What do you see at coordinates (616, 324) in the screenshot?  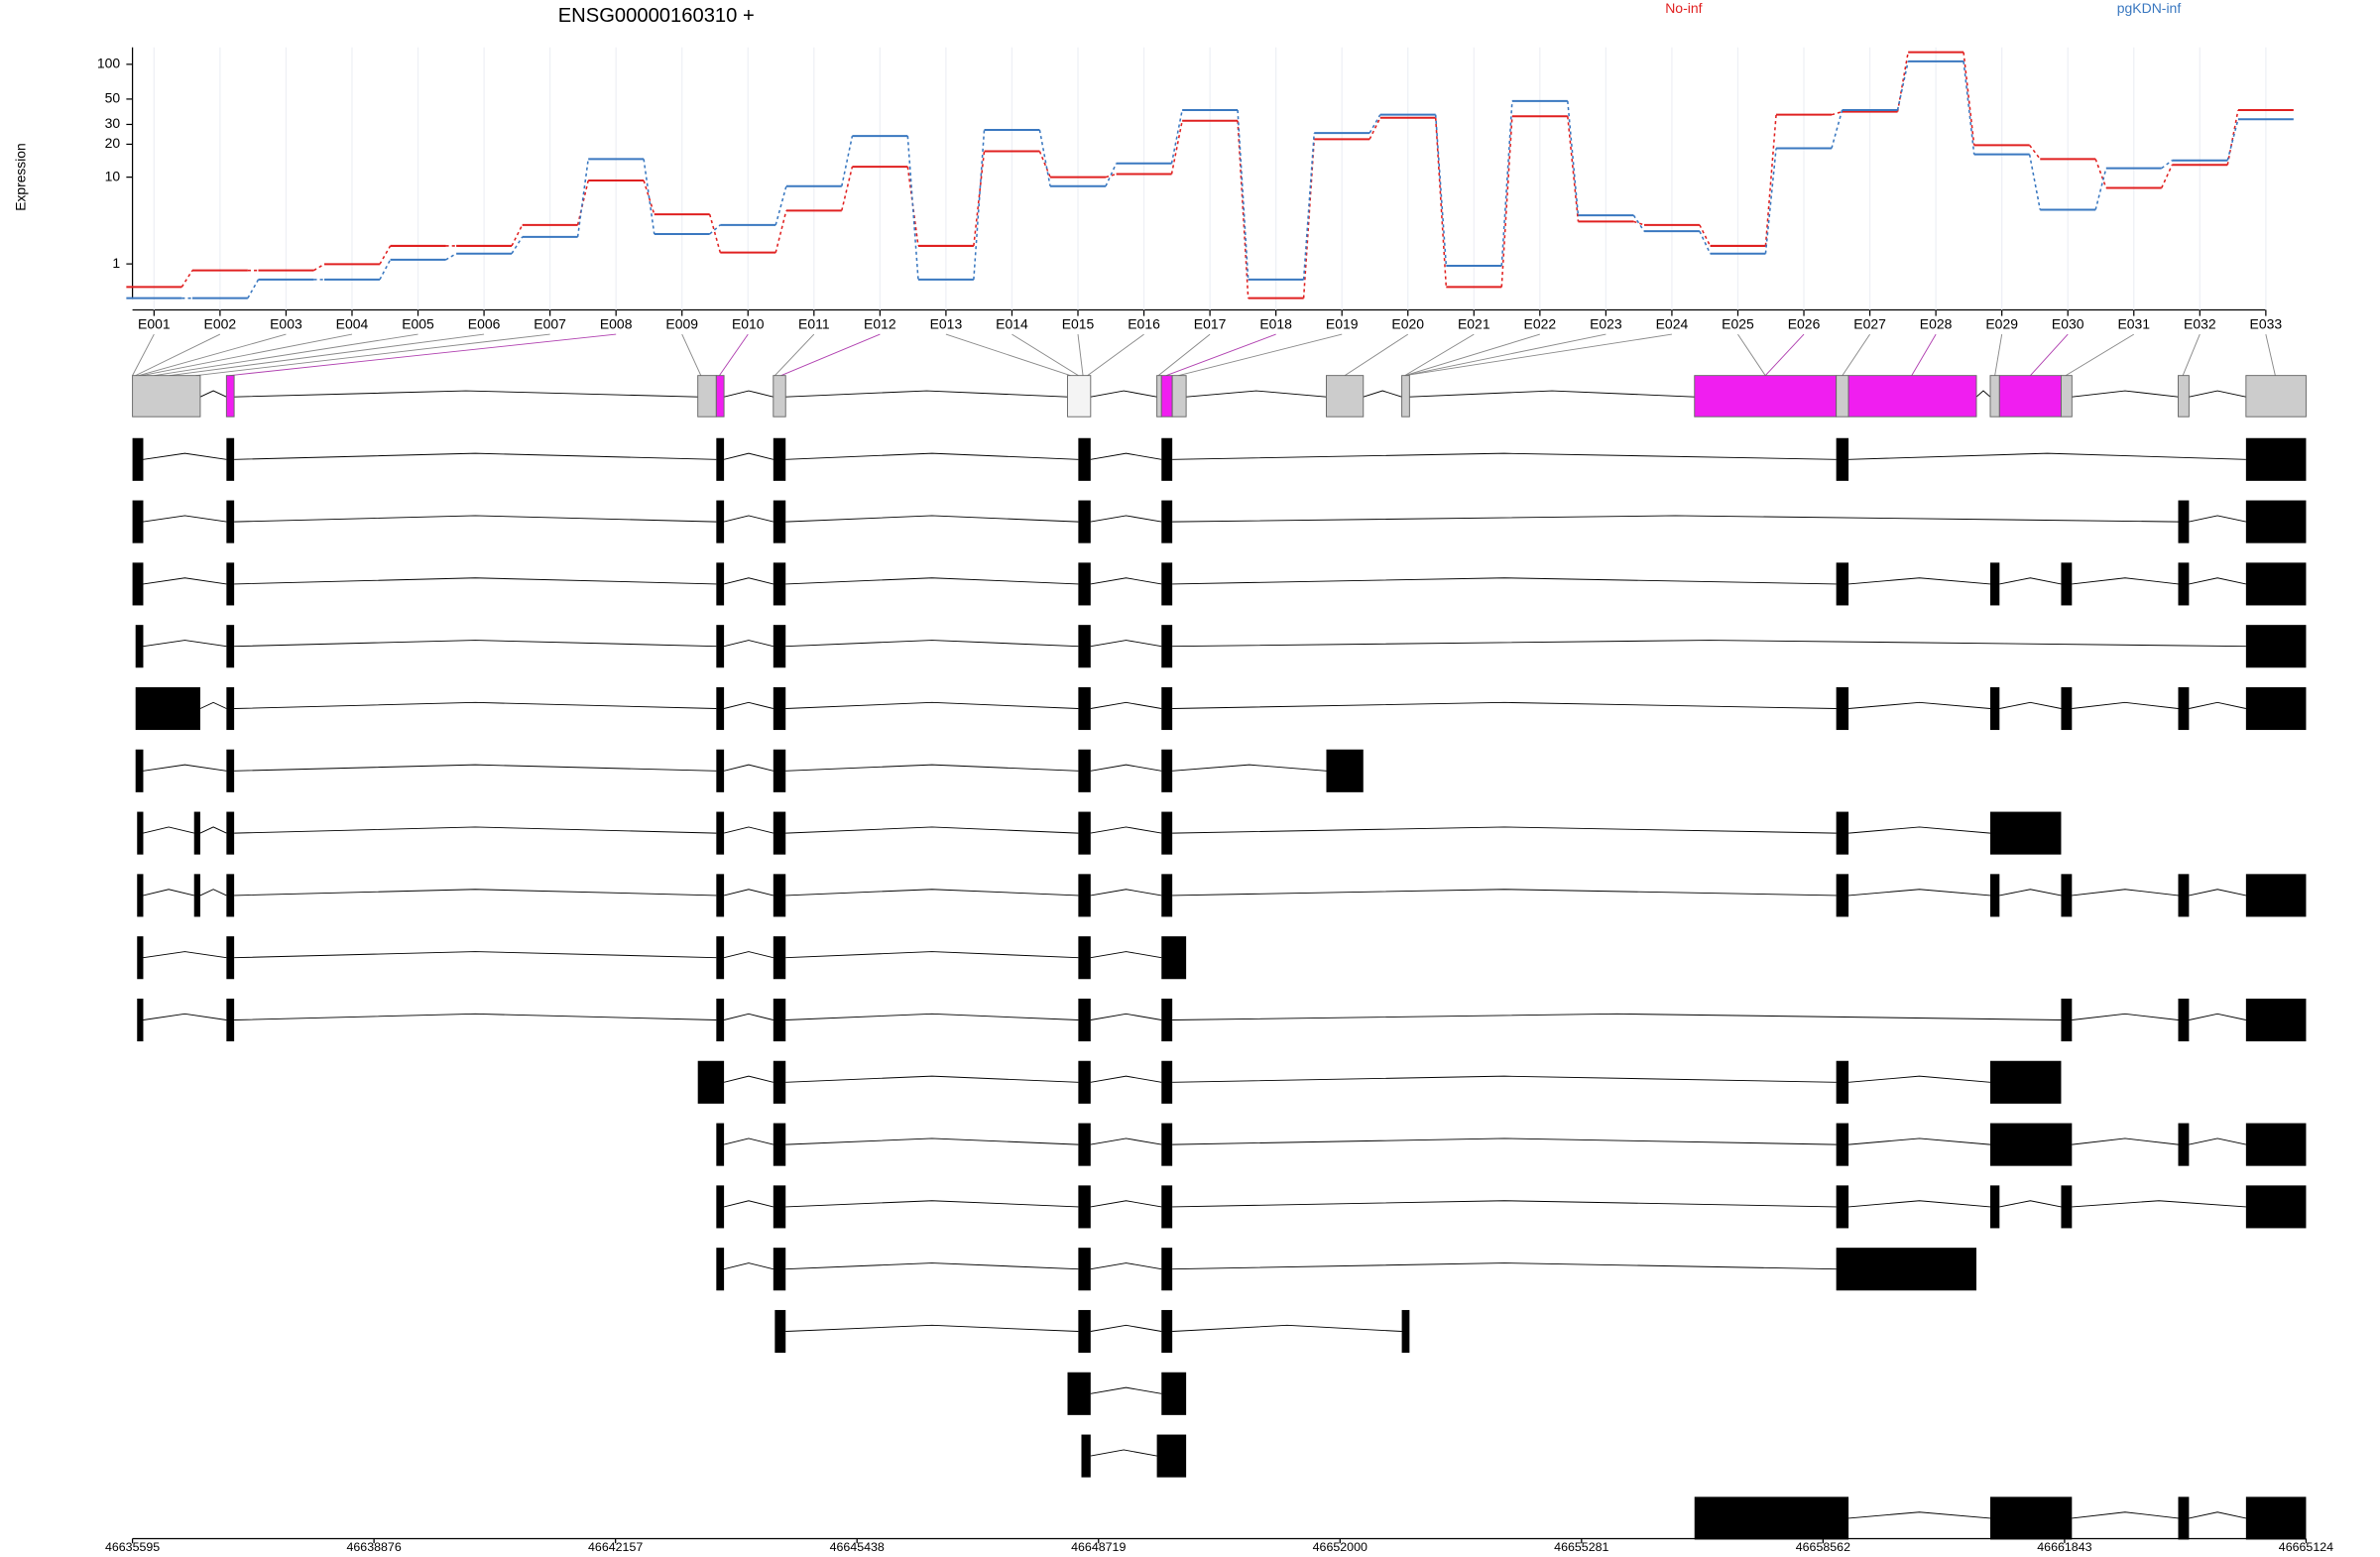 I see `x-tick-label: E008` at bounding box center [616, 324].